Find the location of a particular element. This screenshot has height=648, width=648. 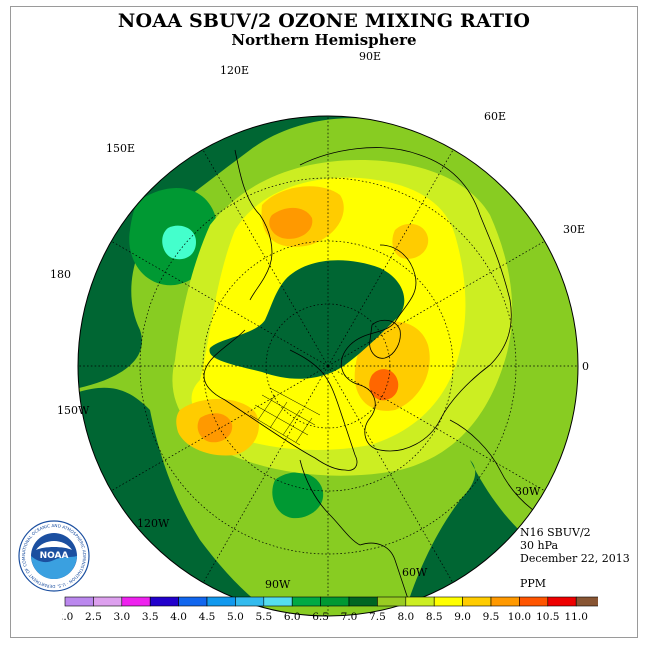

coast-greenland is located at coordinates (385, 339).